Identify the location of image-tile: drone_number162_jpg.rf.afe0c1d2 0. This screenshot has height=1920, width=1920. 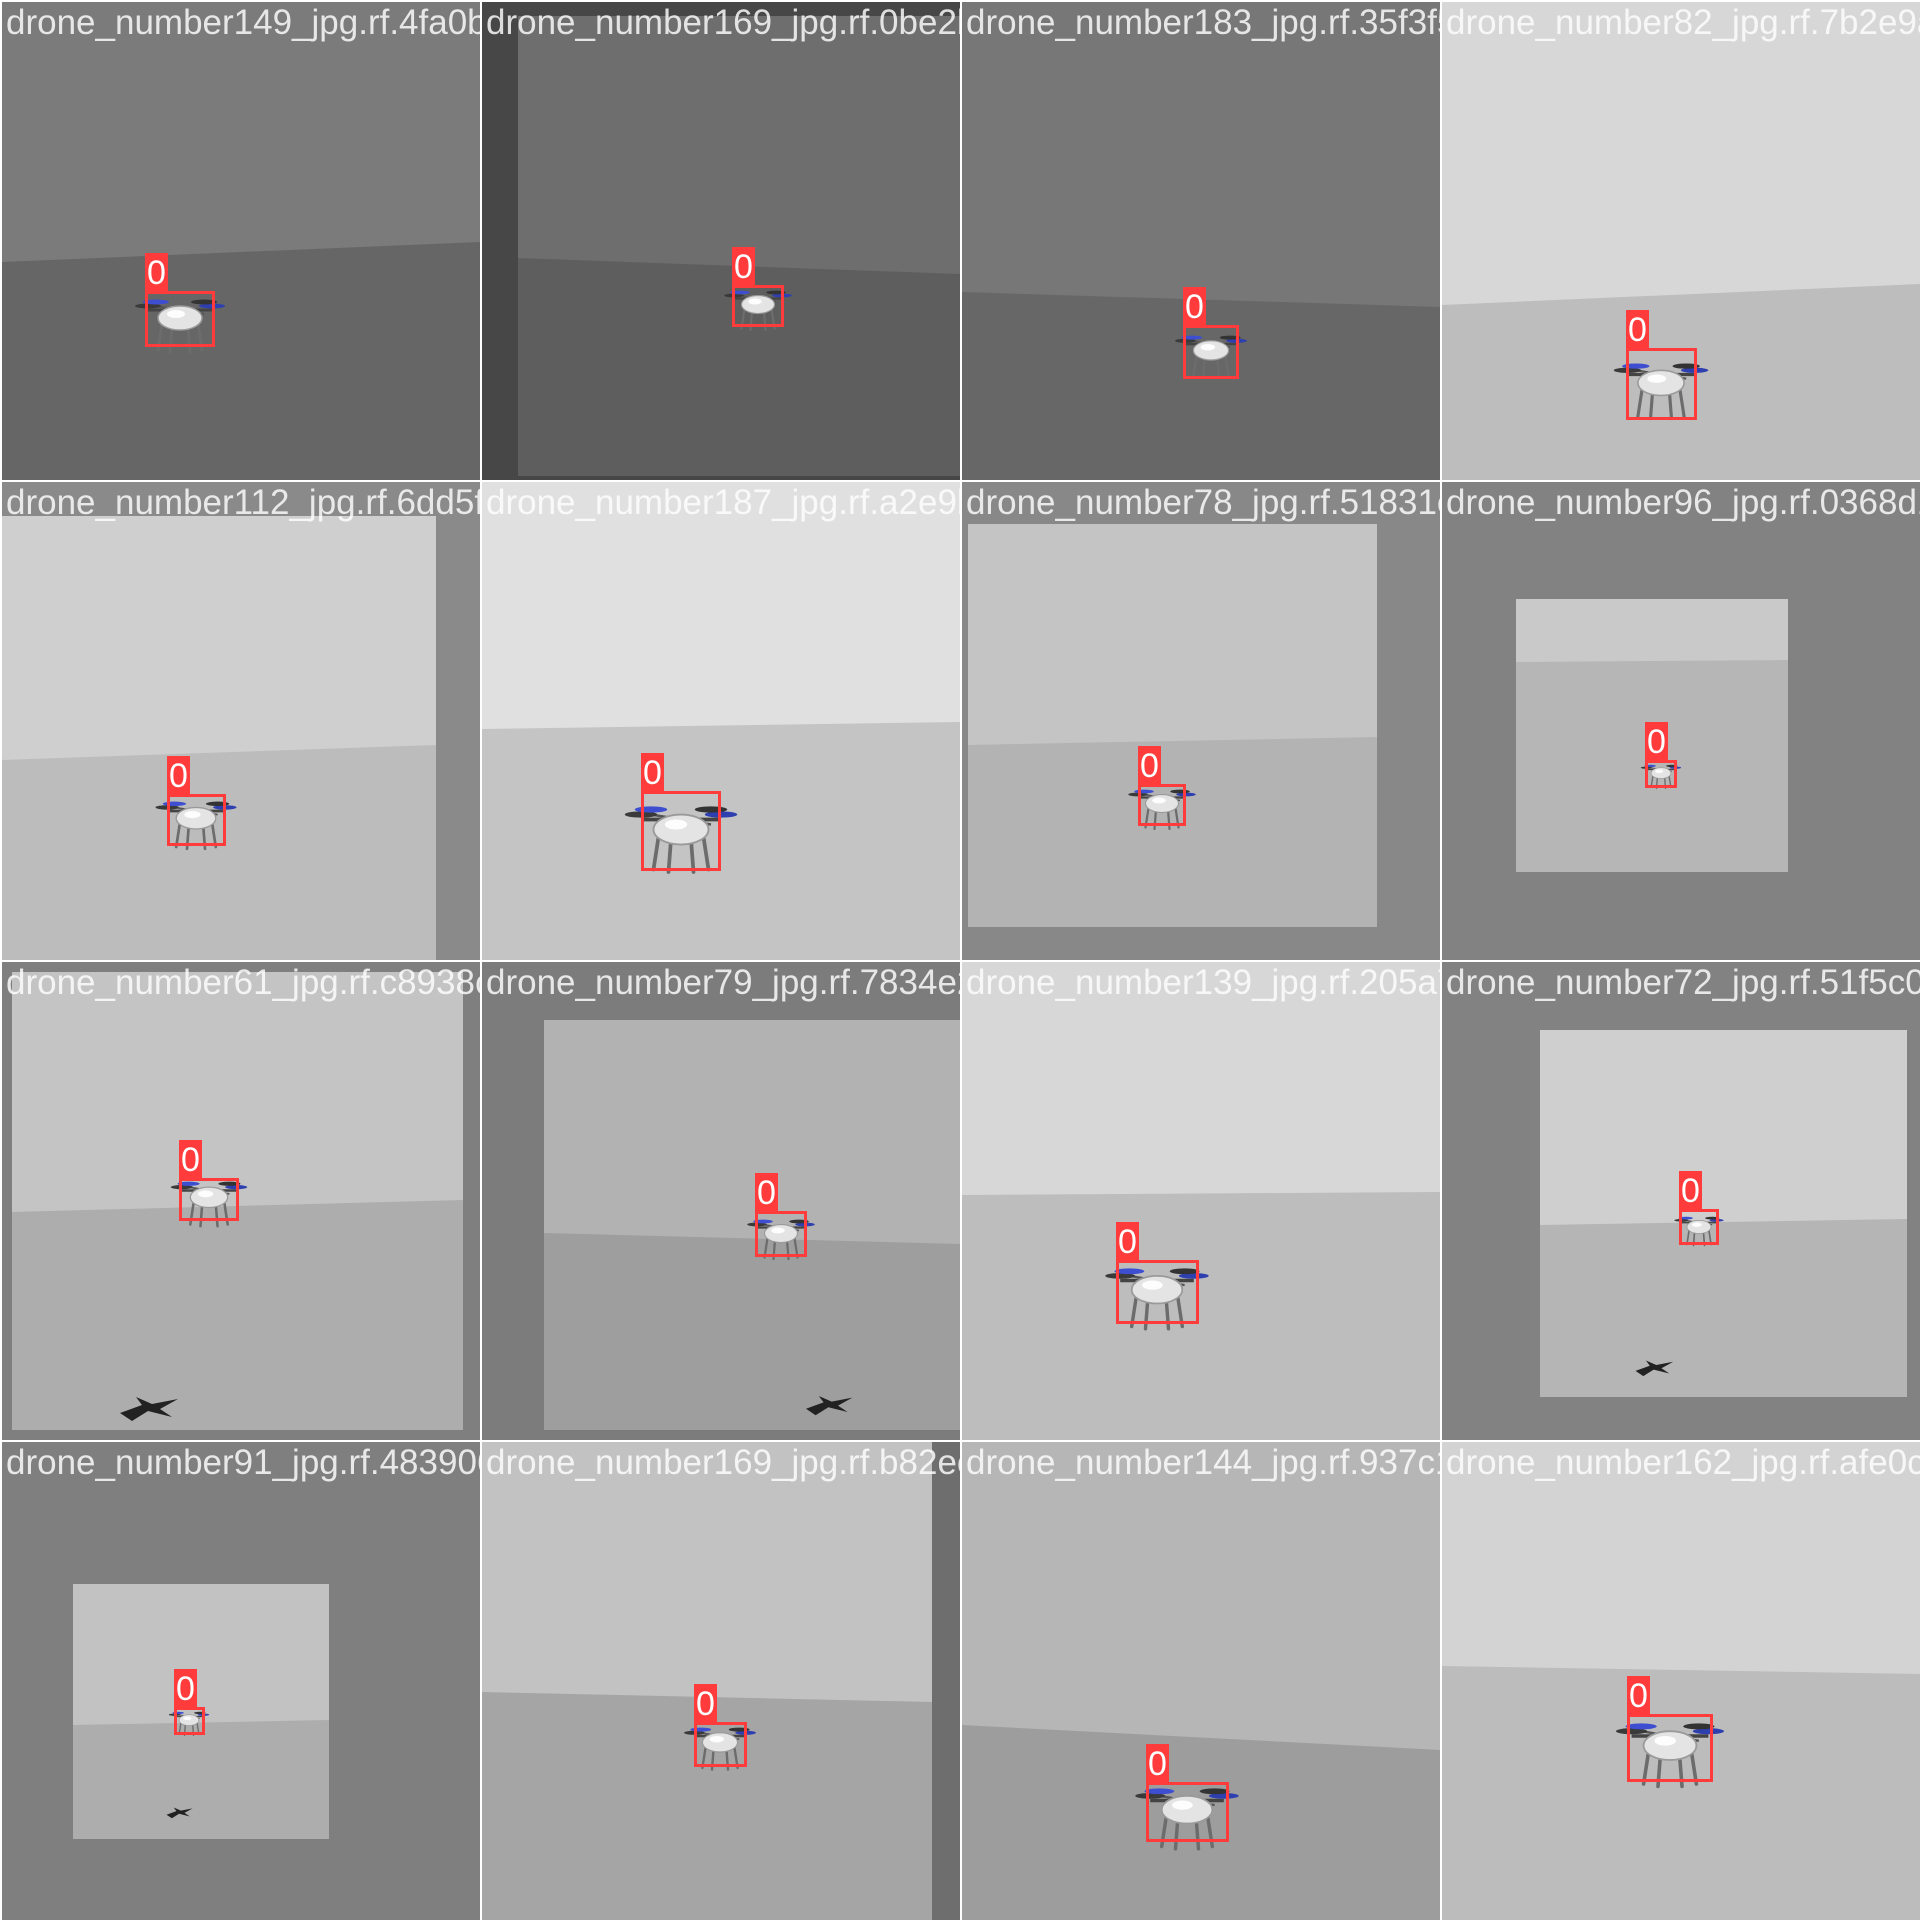
(1681, 1681).